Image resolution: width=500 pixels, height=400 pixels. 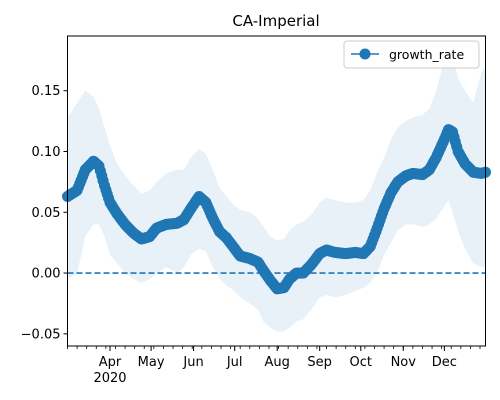 I want to click on legend-marker-swatch, so click(x=365, y=54).